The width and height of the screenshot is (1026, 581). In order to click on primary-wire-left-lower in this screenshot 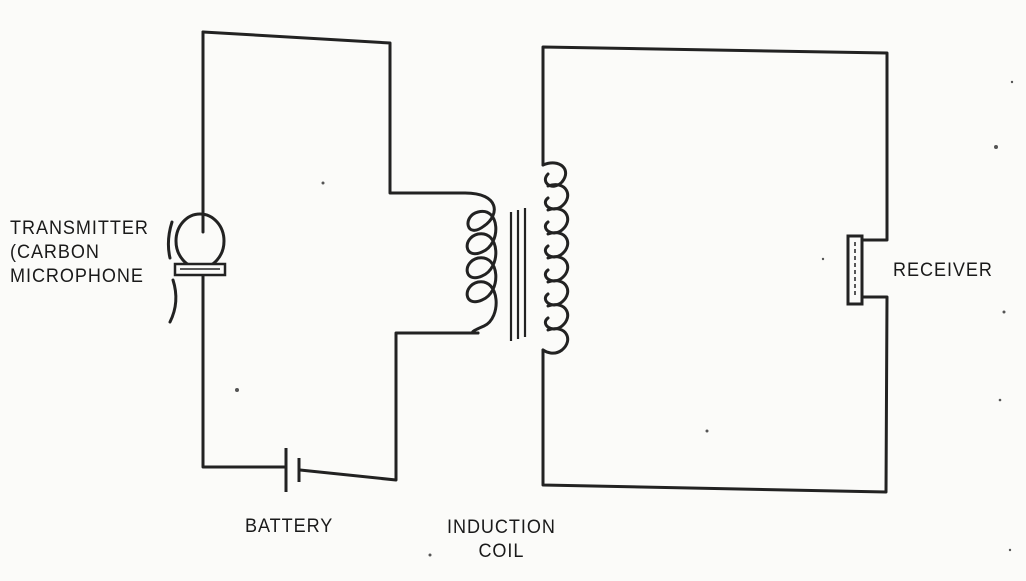, I will do `click(244, 371)`.